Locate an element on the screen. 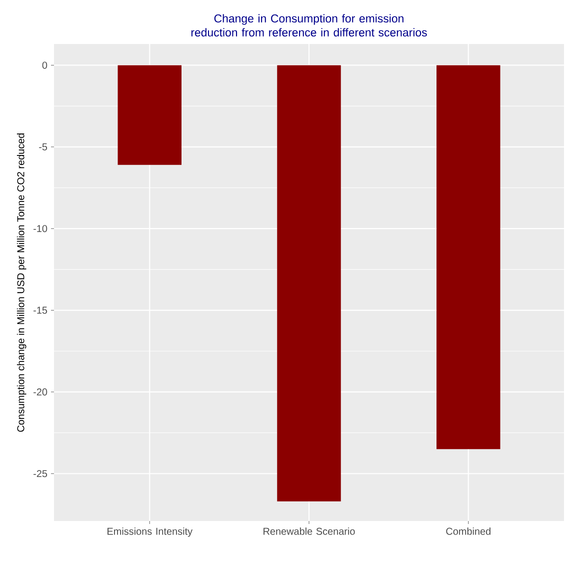  x-tick-label: Emissions Intensity is located at coordinates (150, 532).